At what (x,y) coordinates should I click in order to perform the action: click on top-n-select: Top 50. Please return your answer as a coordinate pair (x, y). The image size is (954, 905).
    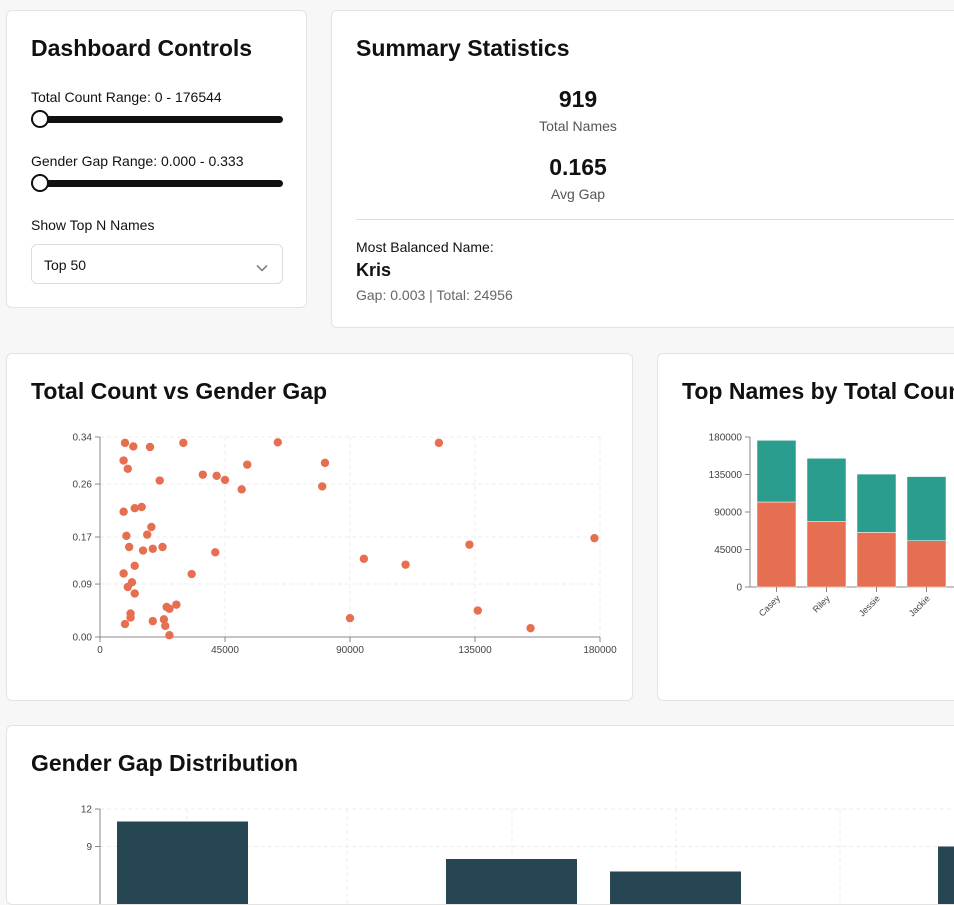
    Looking at the image, I should click on (157, 264).